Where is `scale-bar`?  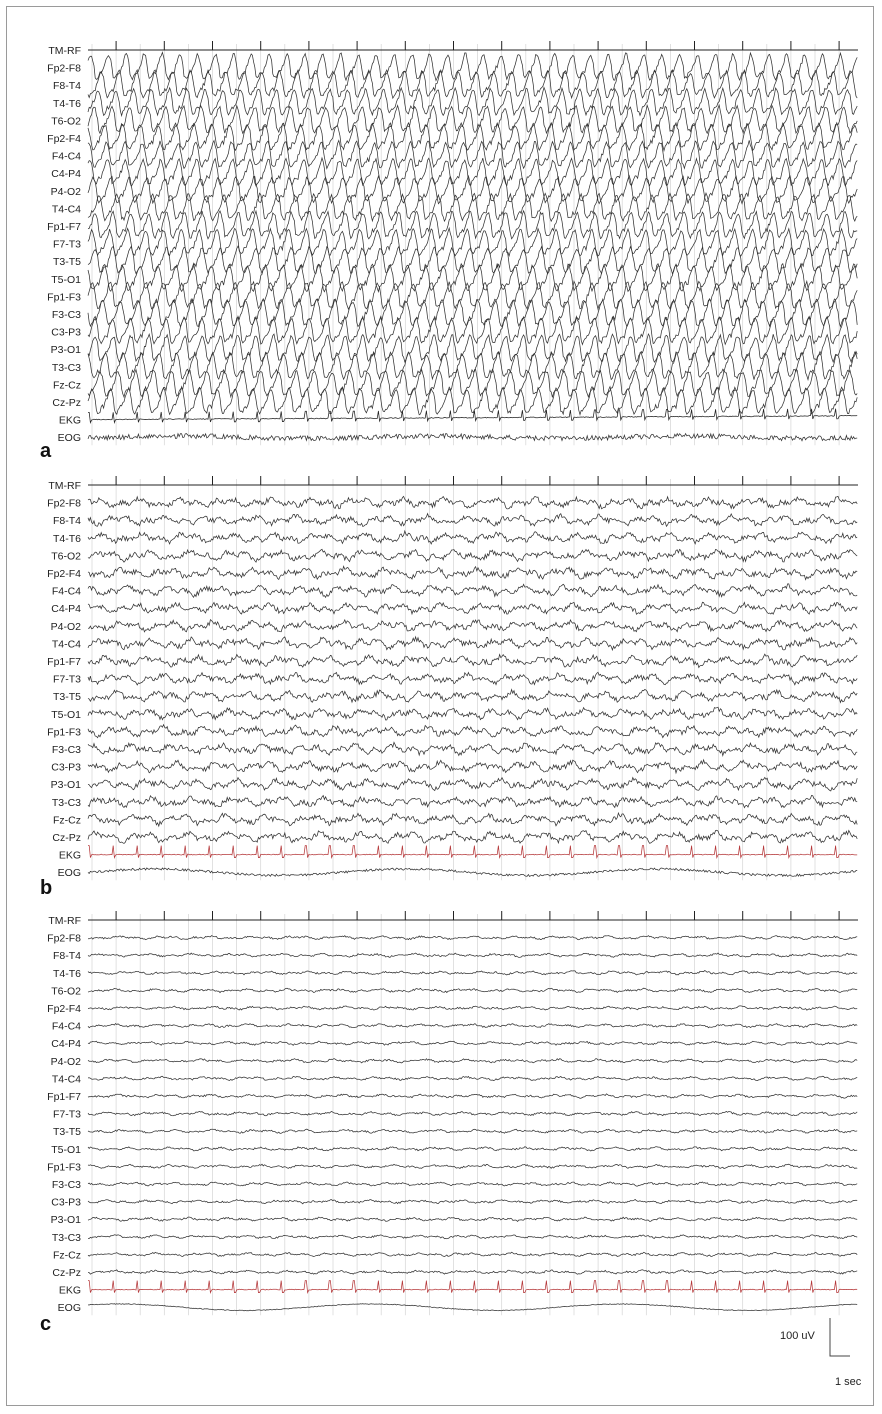 scale-bar is located at coordinates (840, 1337).